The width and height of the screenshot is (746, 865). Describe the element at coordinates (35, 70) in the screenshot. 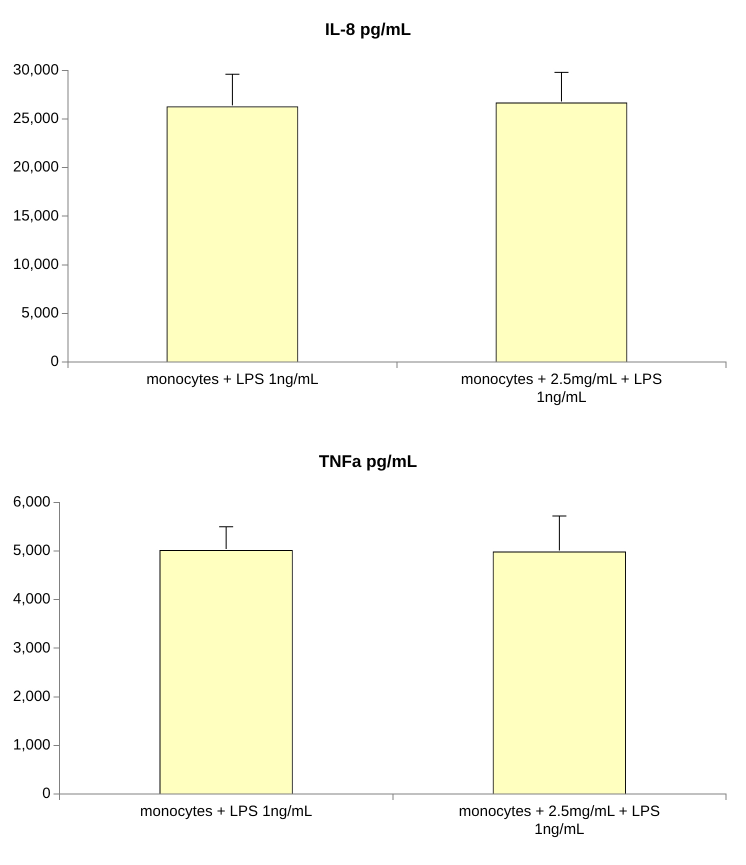

I see `y-tick-label: 30,000` at that location.